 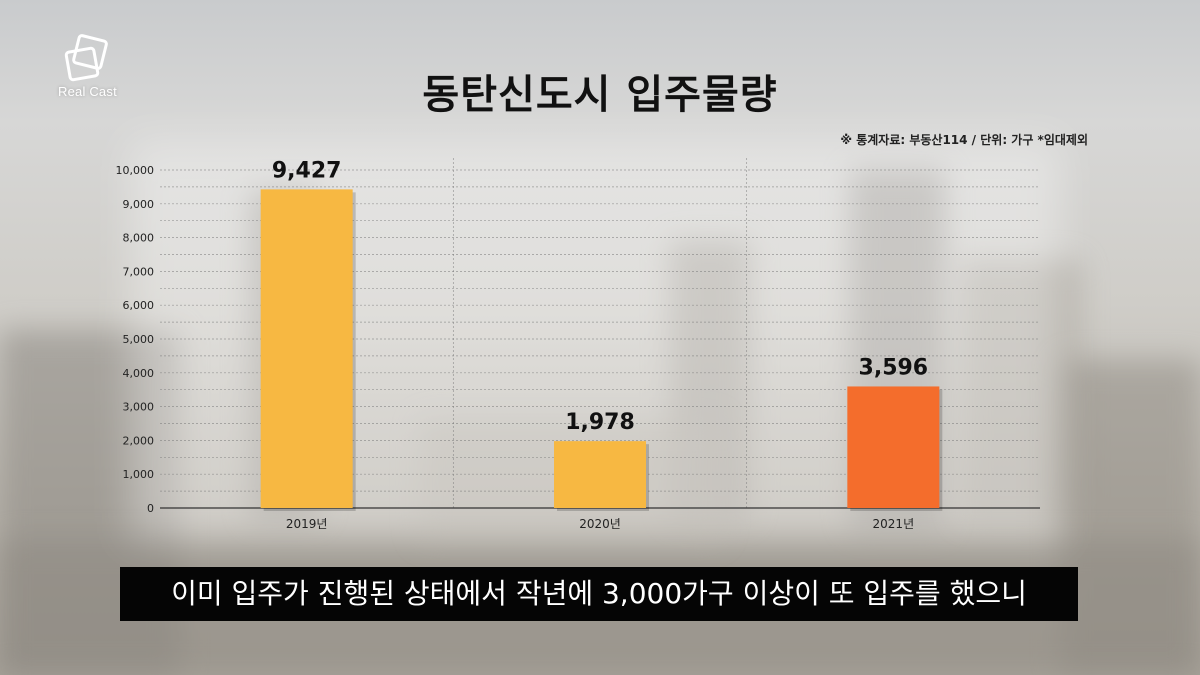 I want to click on source-note: ※ 통계자료: 부동산114 / 단위: 가구 *임대제외, so click(x=964, y=140).